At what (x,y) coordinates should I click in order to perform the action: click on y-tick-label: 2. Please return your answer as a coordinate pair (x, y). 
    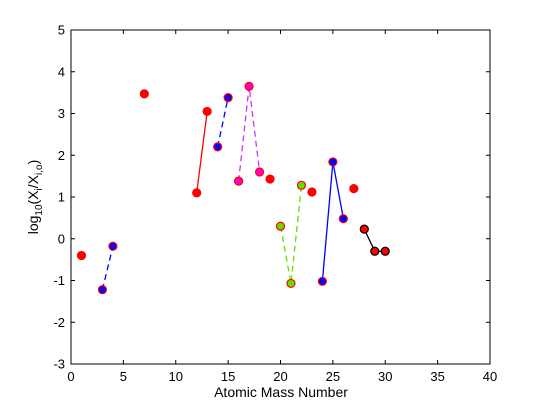
    Looking at the image, I should click on (61, 155).